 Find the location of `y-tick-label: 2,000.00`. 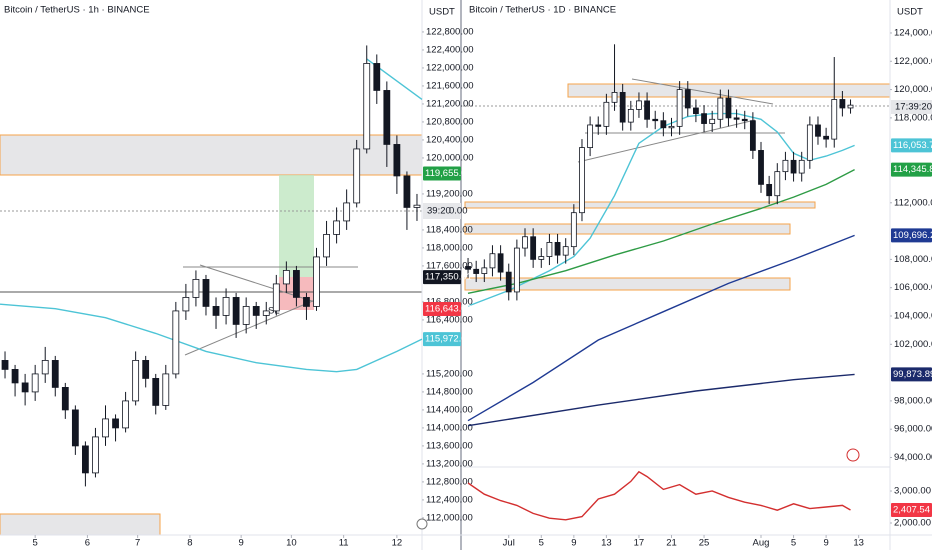

y-tick-label: 2,000.00 is located at coordinates (912, 523).